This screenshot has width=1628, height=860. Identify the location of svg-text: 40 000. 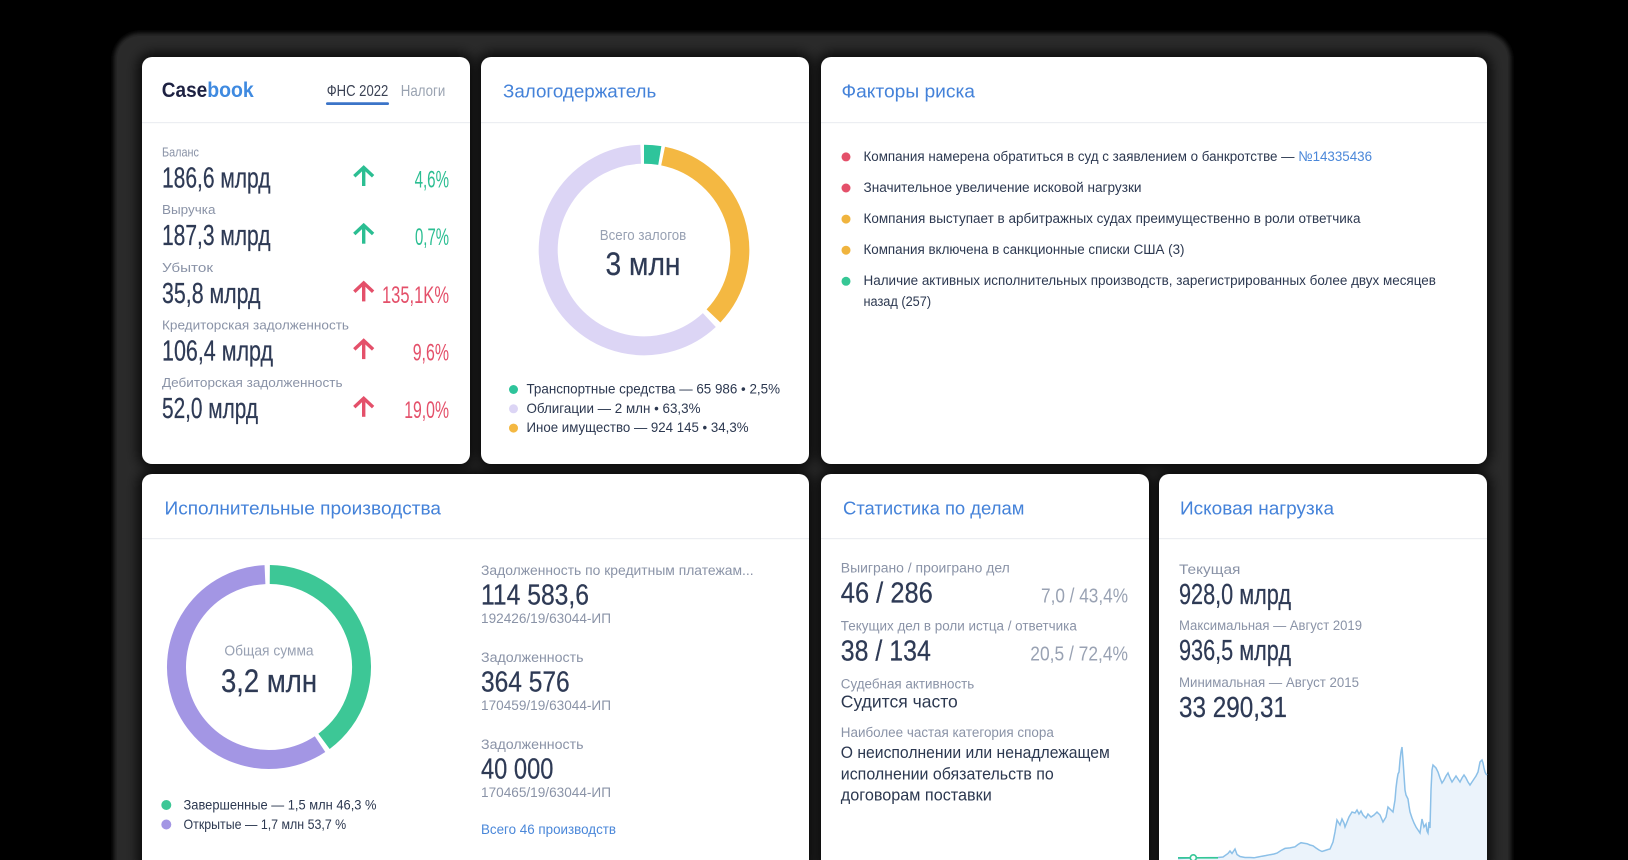
(517, 769).